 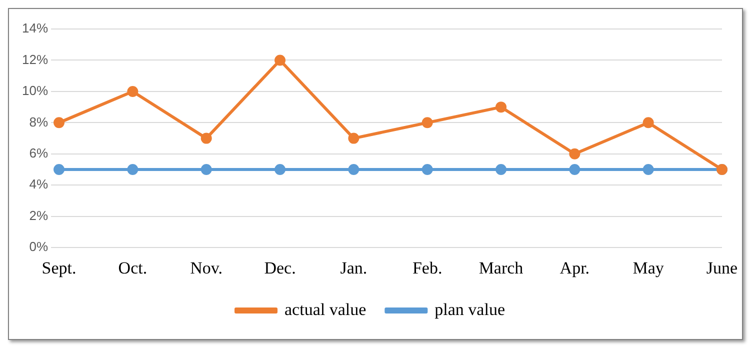 I want to click on y-tick-label: 10%, so click(x=35, y=90).